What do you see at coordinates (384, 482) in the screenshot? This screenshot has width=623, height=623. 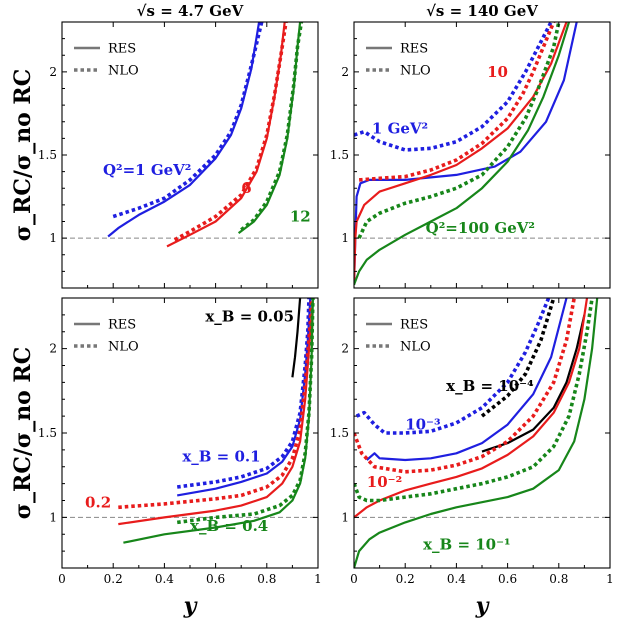 I see `curve-label: 10⁻²` at bounding box center [384, 482].